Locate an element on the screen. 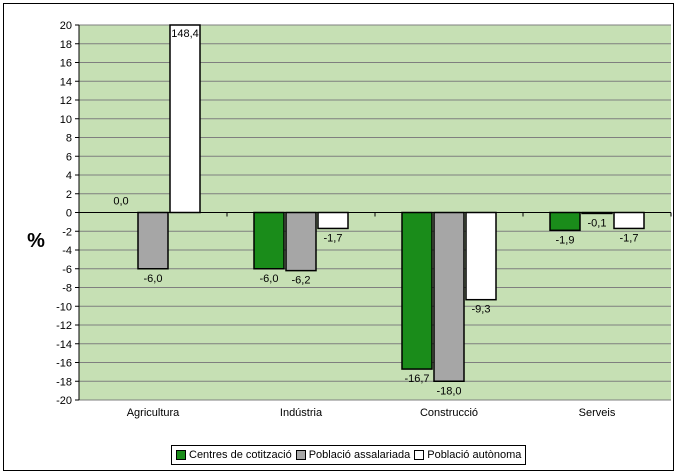  y-tick-label: -6 is located at coordinates (67, 270).